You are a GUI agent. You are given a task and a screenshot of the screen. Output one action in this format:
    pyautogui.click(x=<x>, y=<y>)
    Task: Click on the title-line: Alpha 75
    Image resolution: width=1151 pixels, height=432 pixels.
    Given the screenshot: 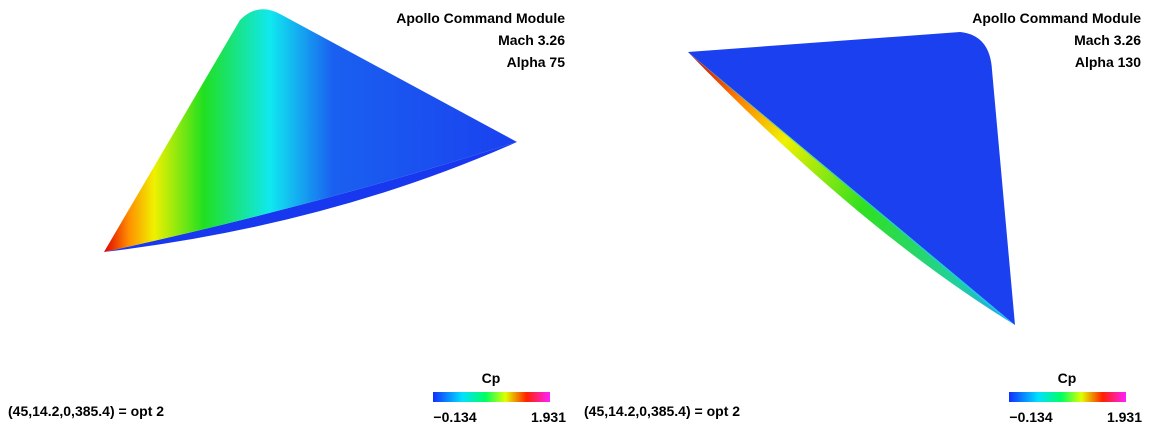 What is the action you would take?
    pyautogui.click(x=536, y=62)
    